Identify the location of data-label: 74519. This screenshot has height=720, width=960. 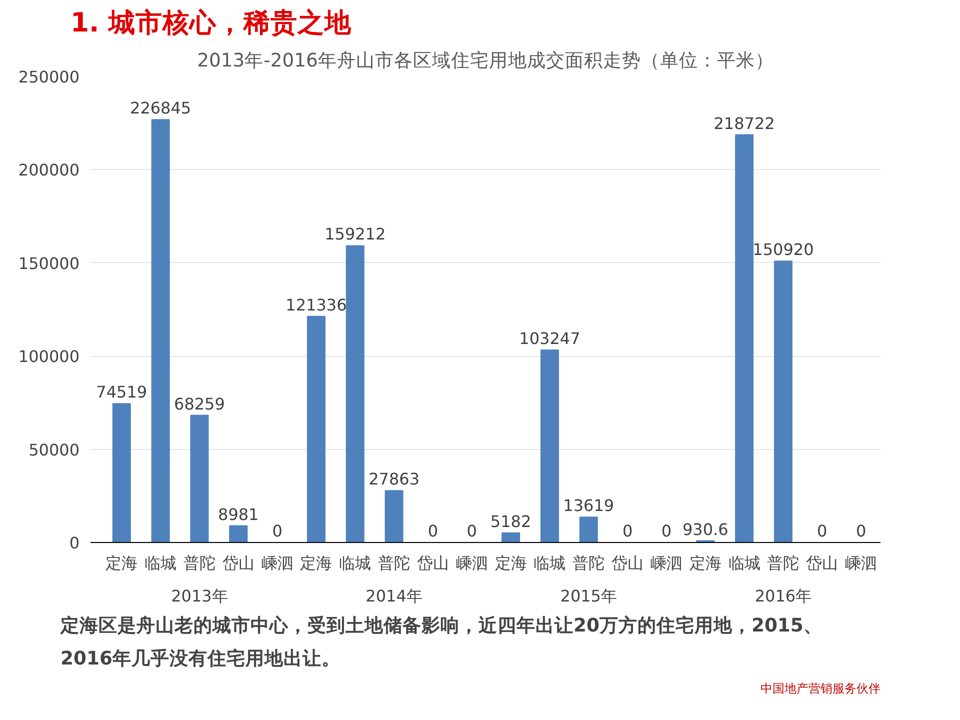
(122, 392).